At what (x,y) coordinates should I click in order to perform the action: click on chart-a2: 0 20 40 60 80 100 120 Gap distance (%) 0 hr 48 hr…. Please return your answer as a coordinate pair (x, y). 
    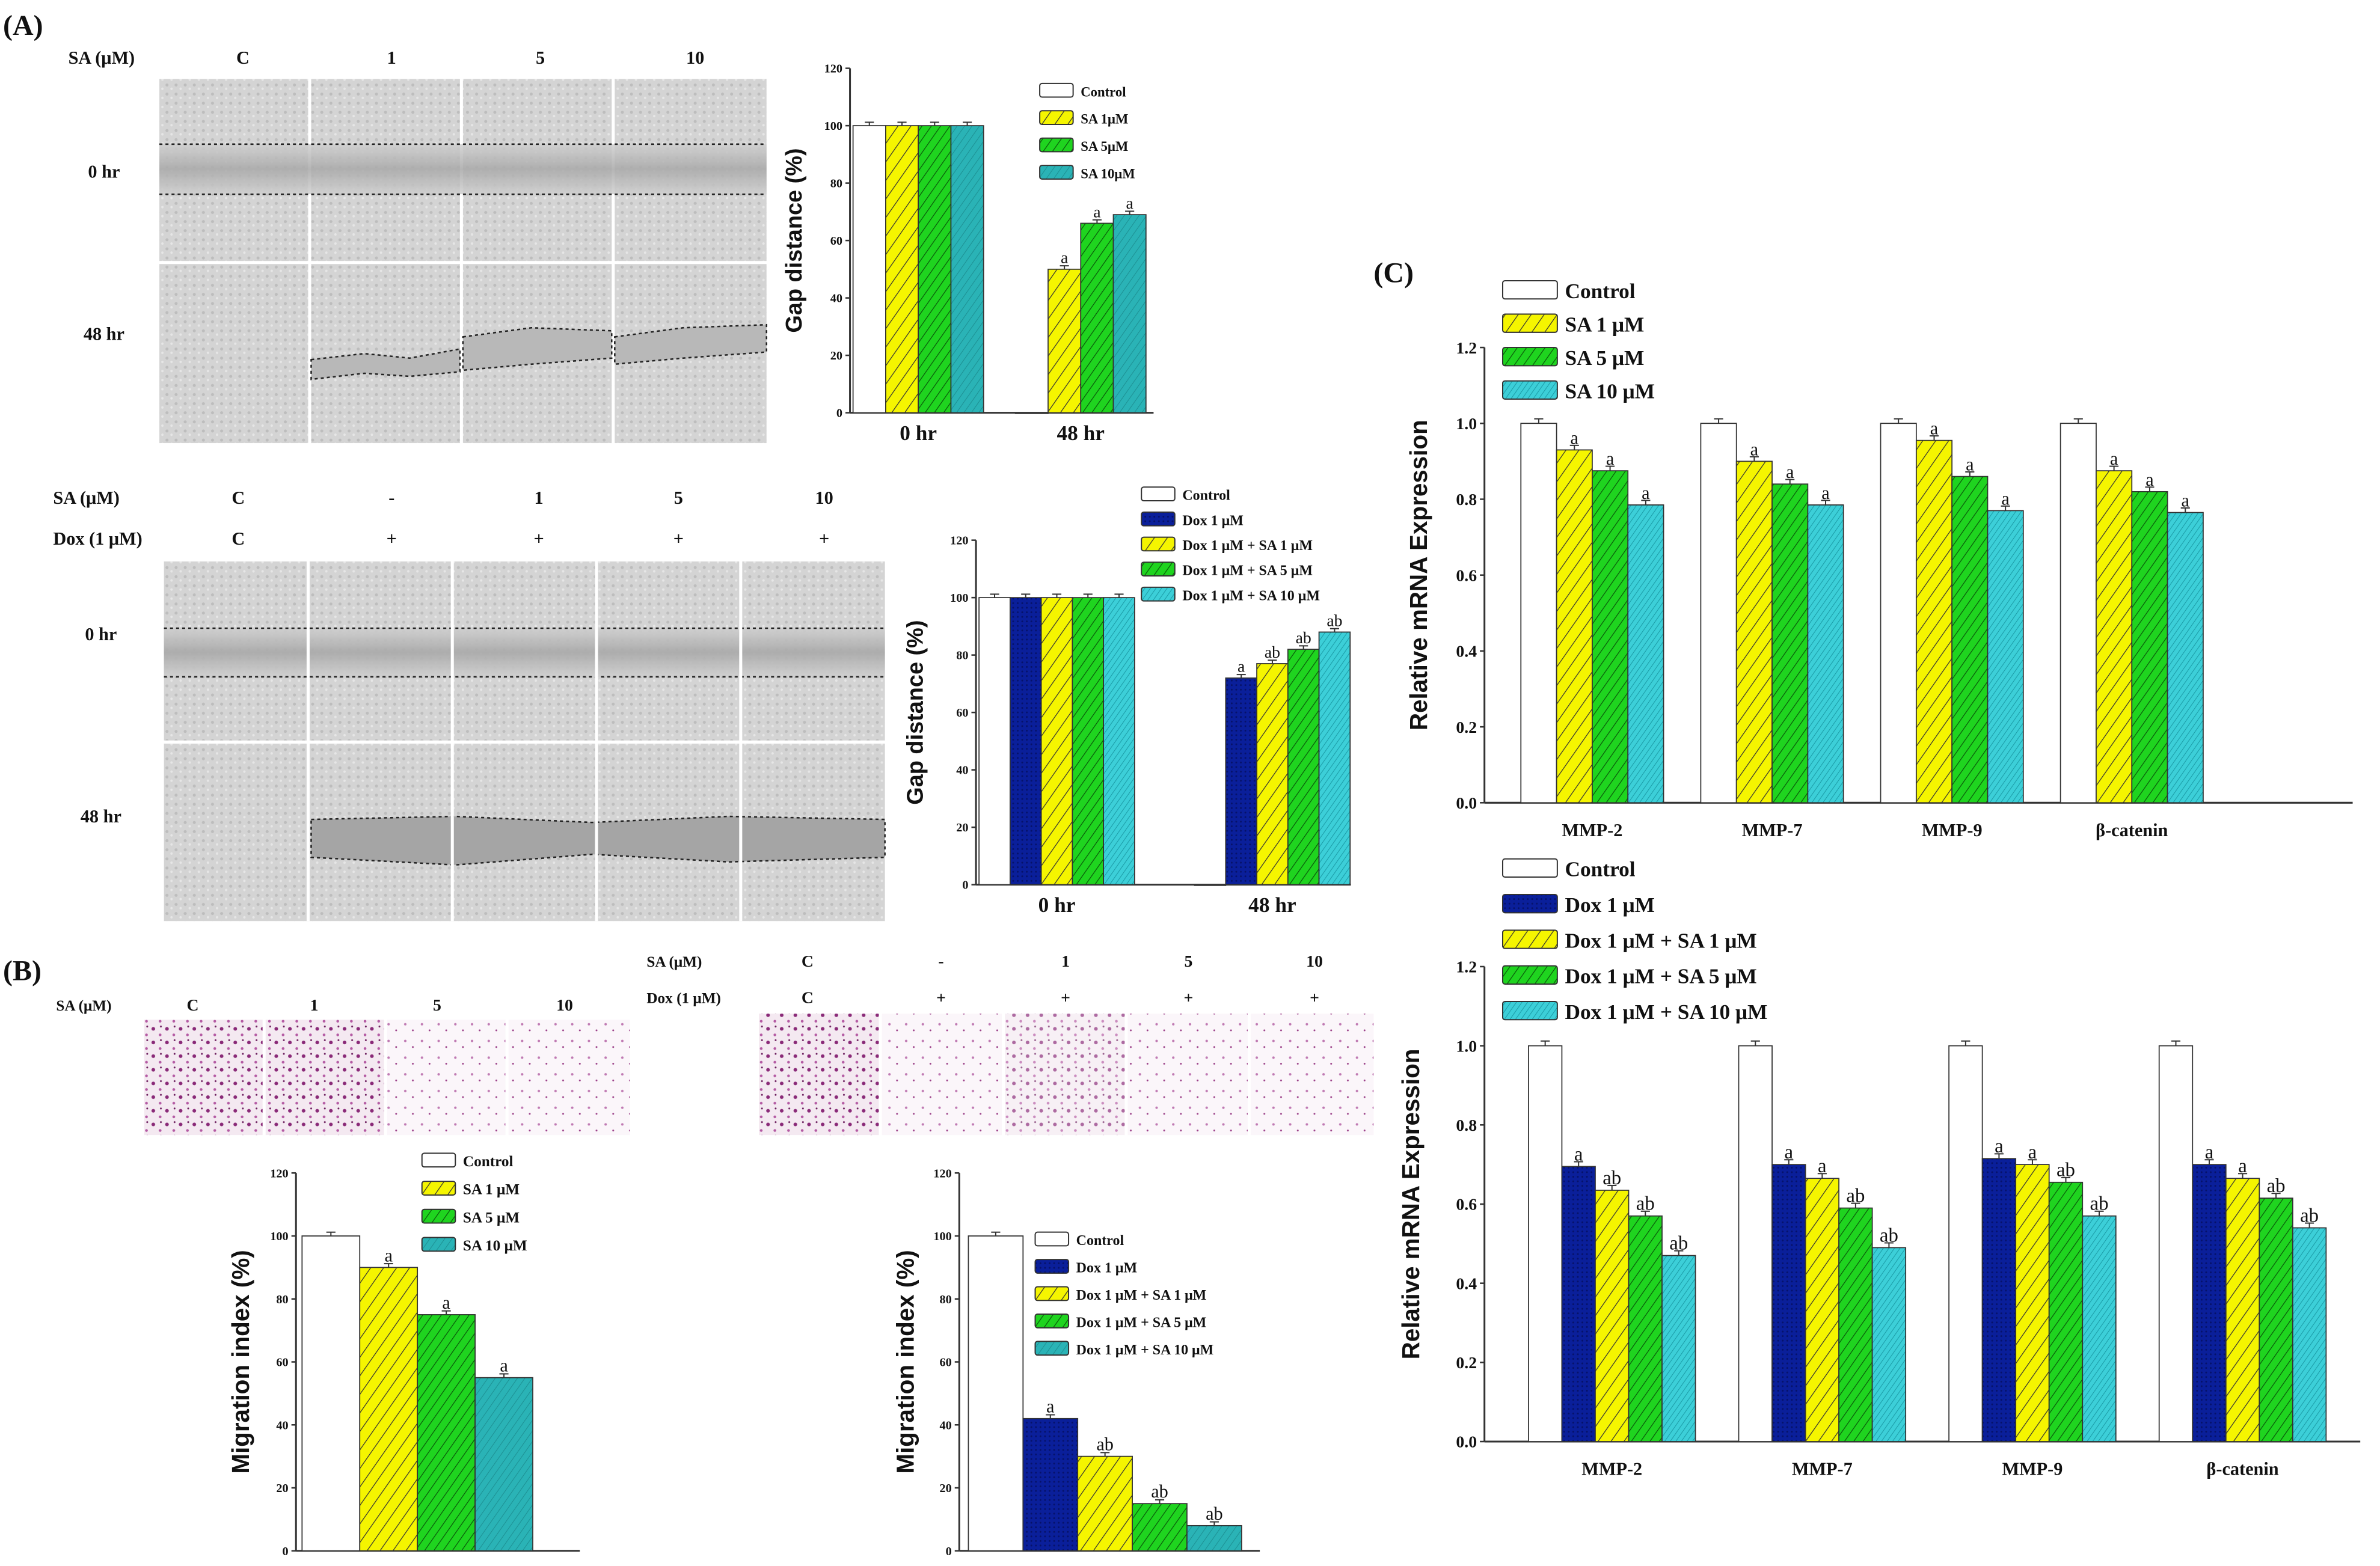
    Looking at the image, I should click on (1127, 701).